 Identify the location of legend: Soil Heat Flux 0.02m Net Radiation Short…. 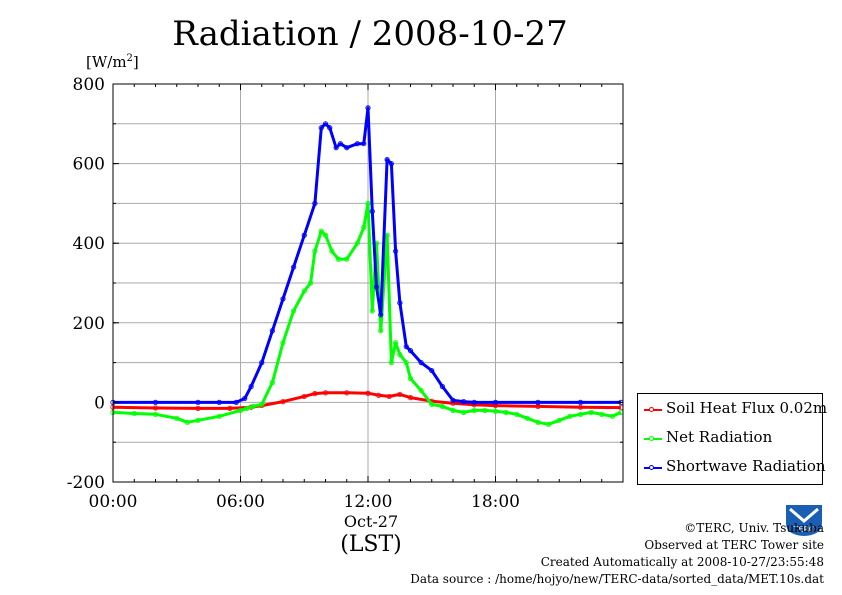
(732, 439).